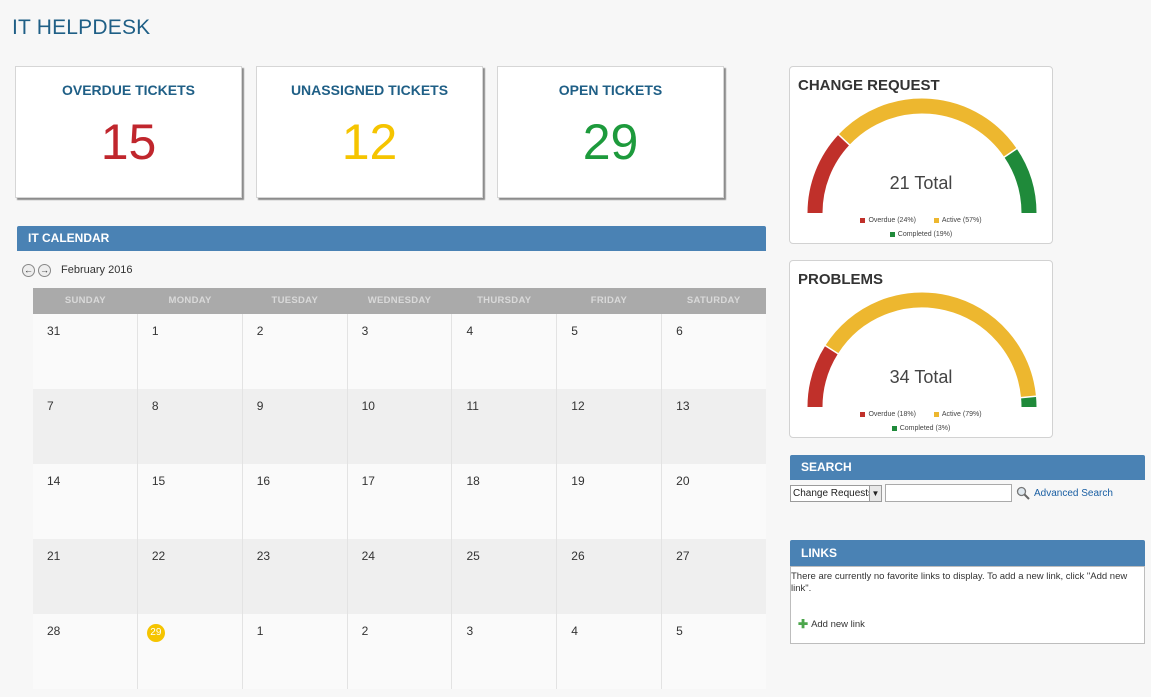  I want to click on calendar-day-cell: 22, so click(190, 576).